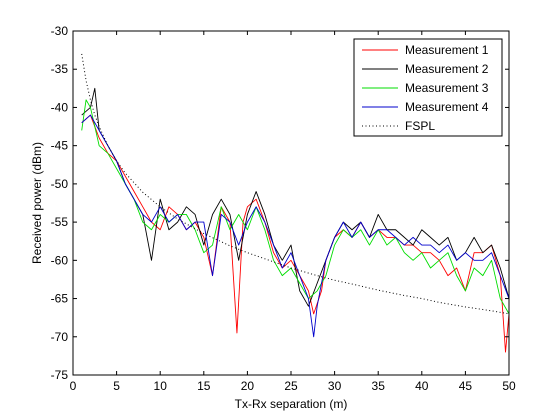 The width and height of the screenshot is (560, 420). I want to click on legend-label: Measurement 3, so click(447, 88).